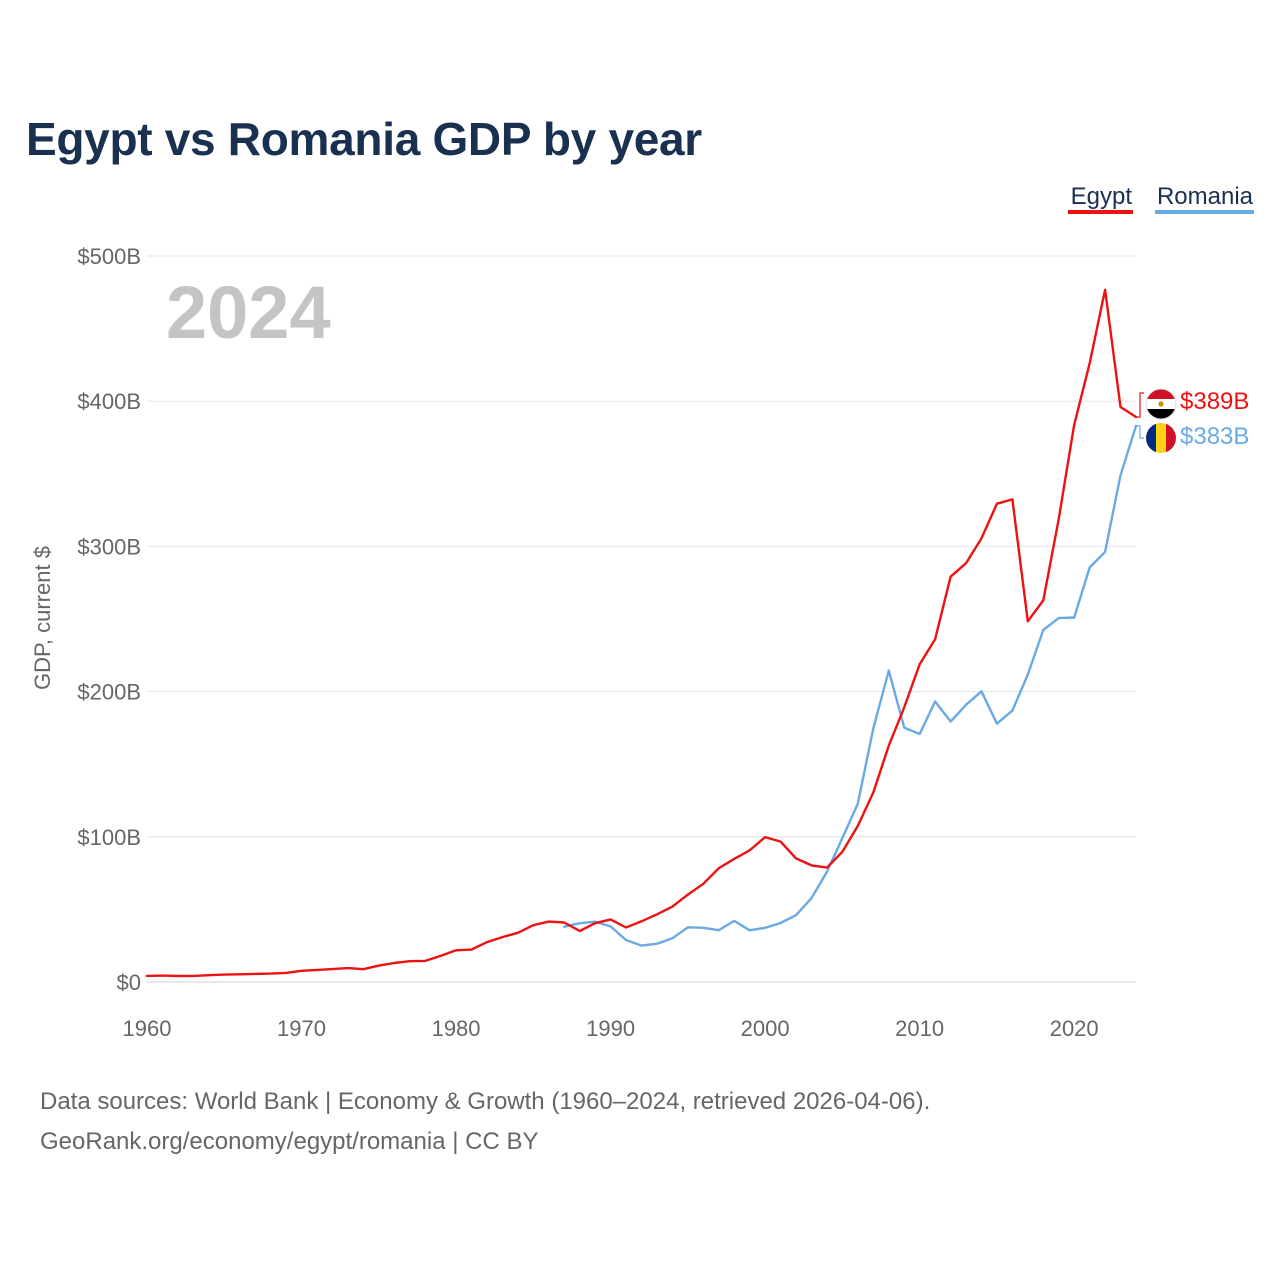 This screenshot has width=1280, height=1280. I want to click on x-tick-label: 1980, so click(456, 1028).